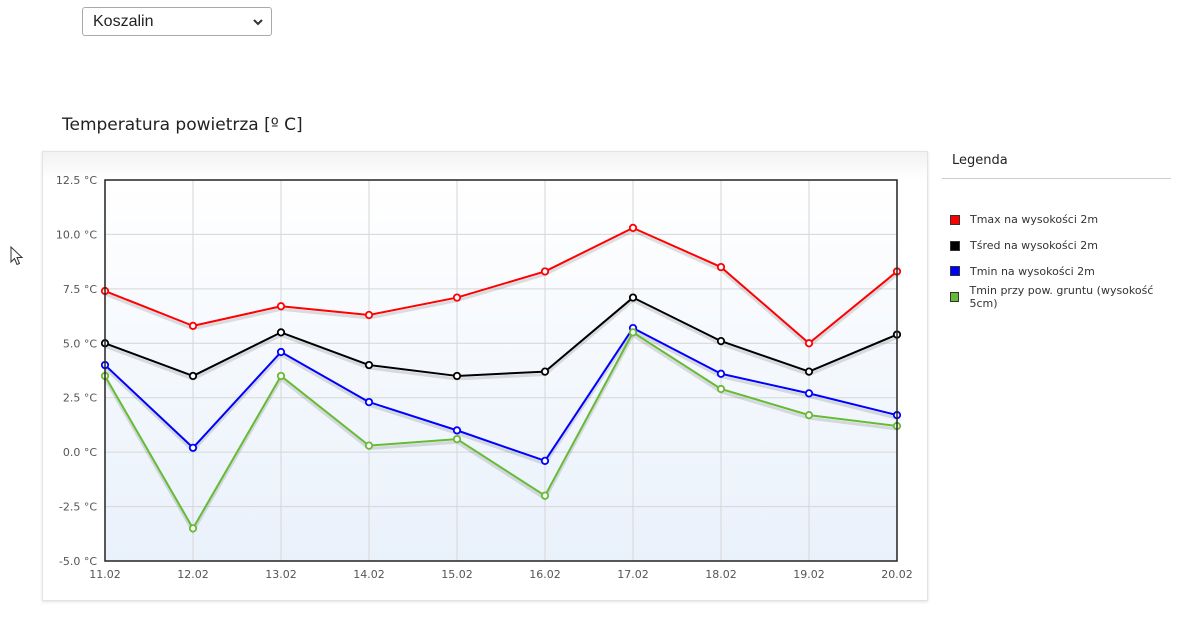 Image resolution: width=1190 pixels, height=621 pixels. What do you see at coordinates (1032, 271) in the screenshot?
I see `legend-label: Tmin na wysokości 2m` at bounding box center [1032, 271].